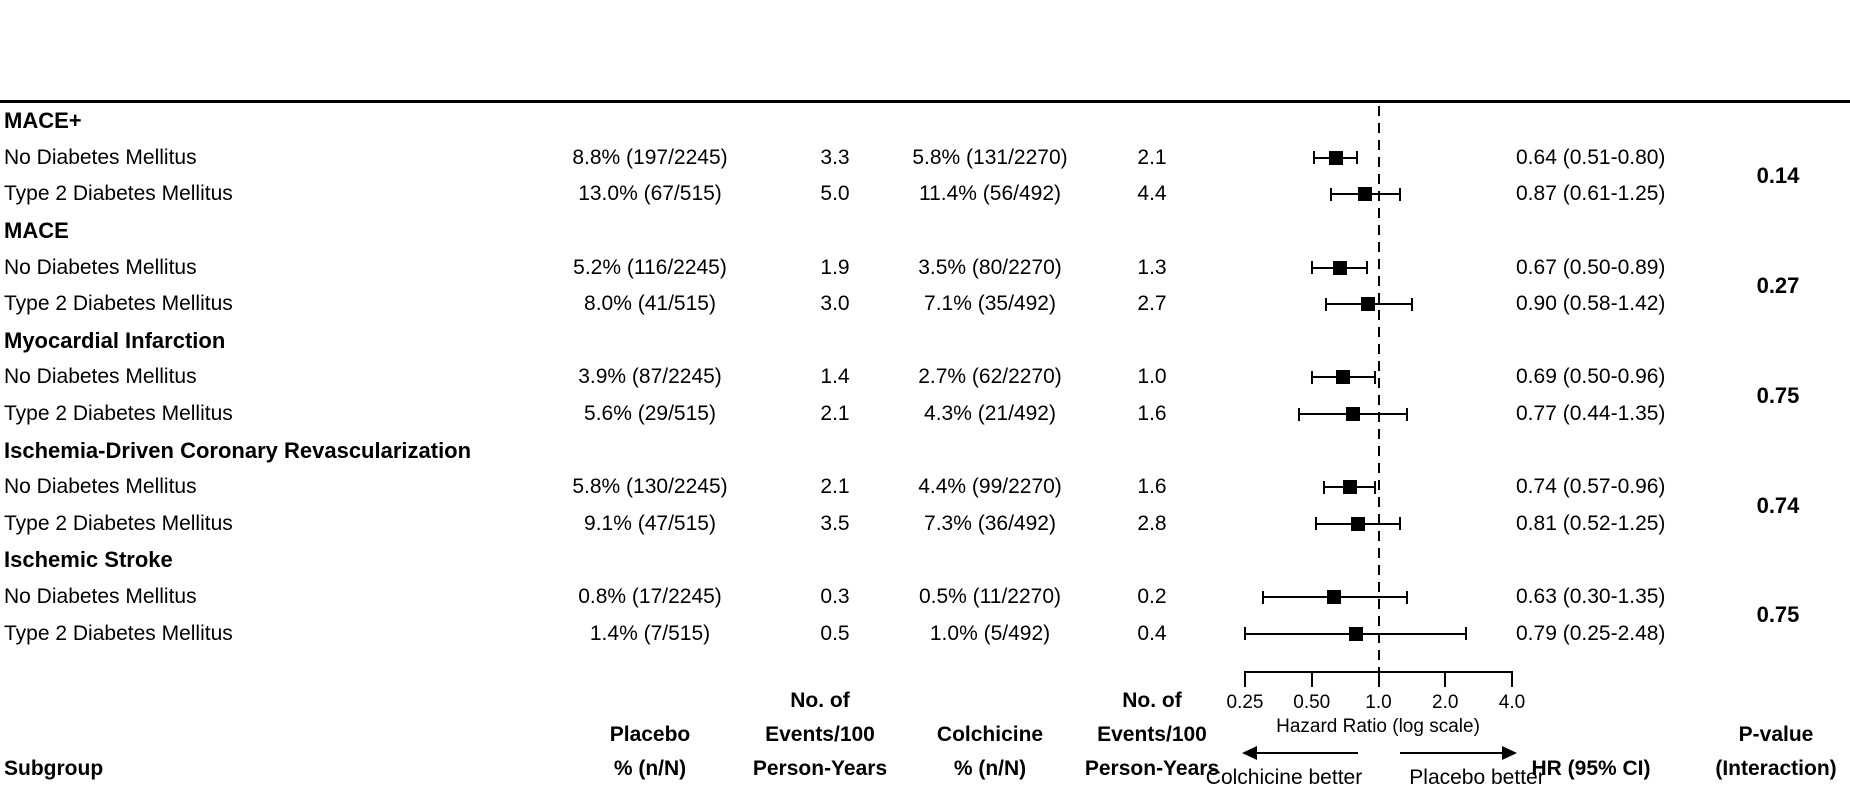 The width and height of the screenshot is (1850, 793). I want to click on col-header-label: Colchicine, so click(990, 734).